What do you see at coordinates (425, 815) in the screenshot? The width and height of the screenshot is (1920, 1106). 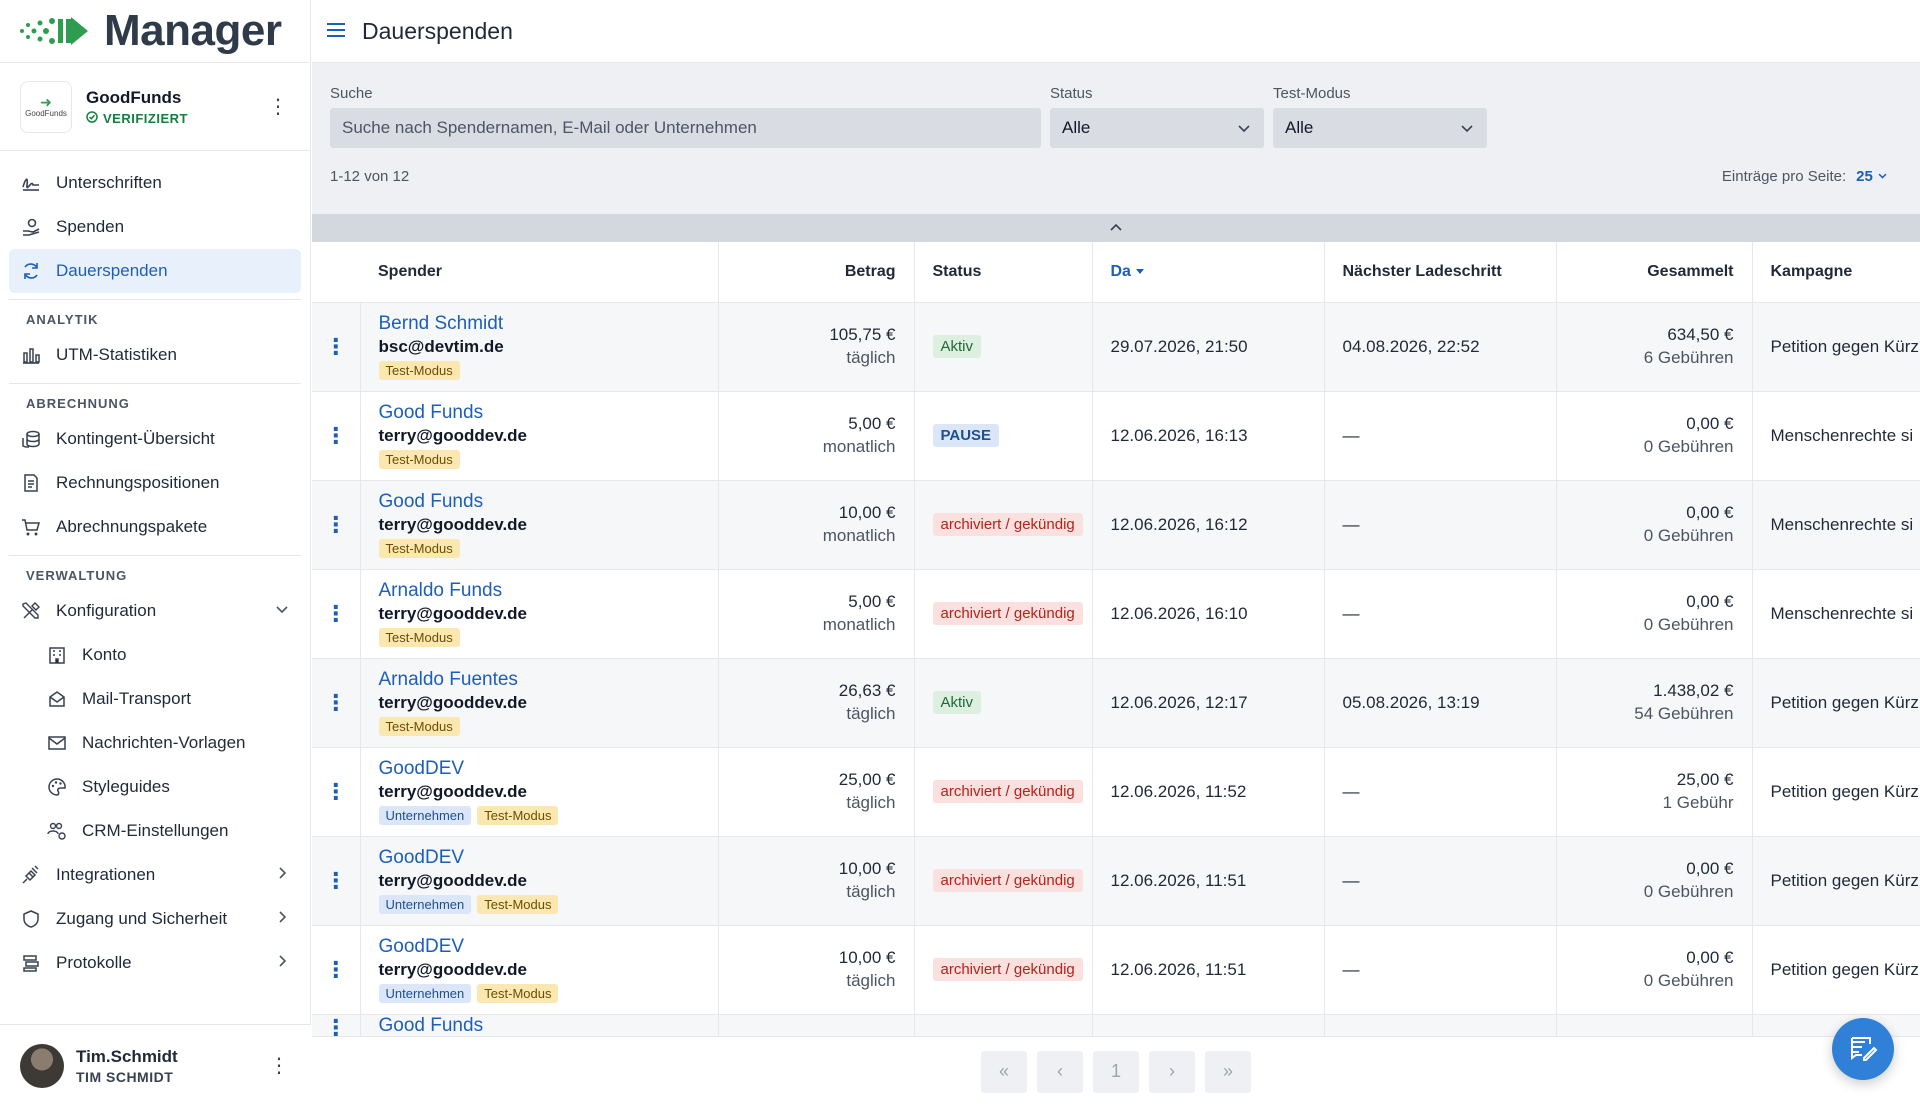 I see `tag-badge: Unternehmen` at bounding box center [425, 815].